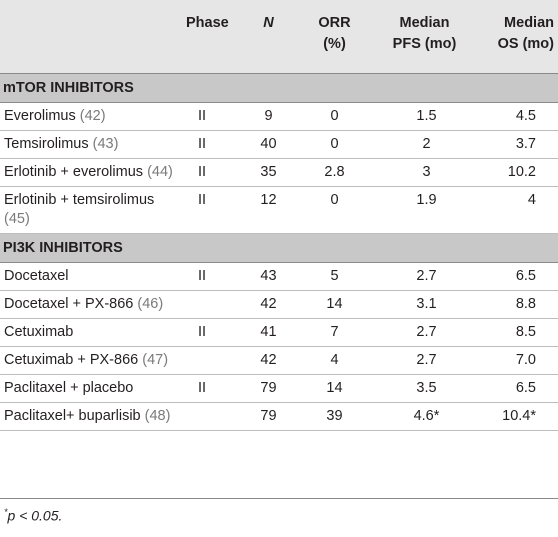 Image resolution: width=558 pixels, height=537 pixels. I want to click on table-row: Cetuximab + PX-866 (47) 42 4 2.7 7.0, so click(279, 360).